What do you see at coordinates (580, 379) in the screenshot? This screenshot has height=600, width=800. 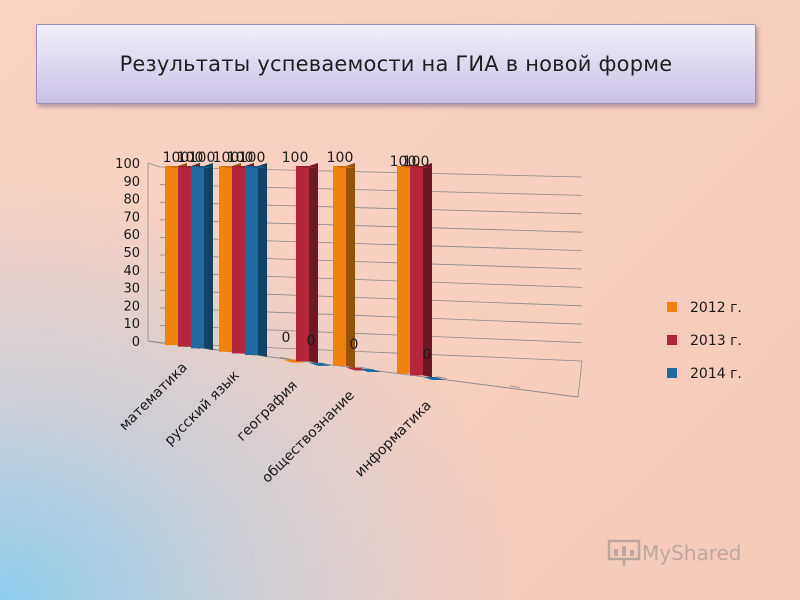 I see `floor-edge` at bounding box center [580, 379].